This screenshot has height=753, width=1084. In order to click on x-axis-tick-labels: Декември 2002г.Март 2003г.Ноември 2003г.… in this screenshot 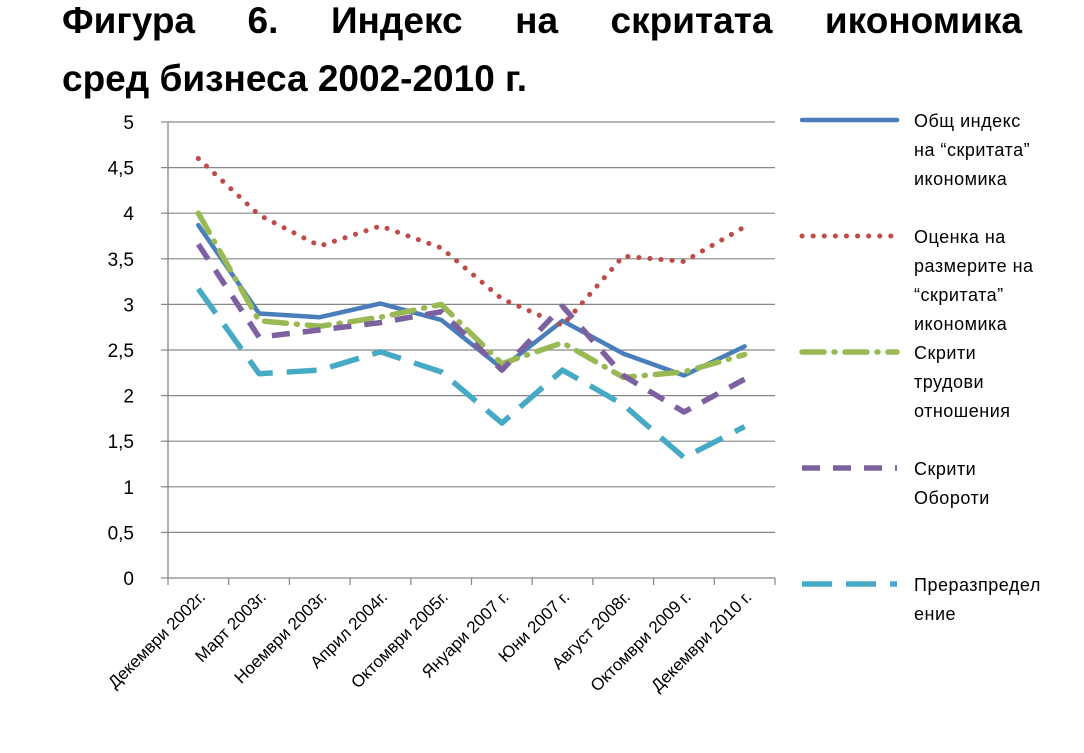, I will do `click(429, 641)`.